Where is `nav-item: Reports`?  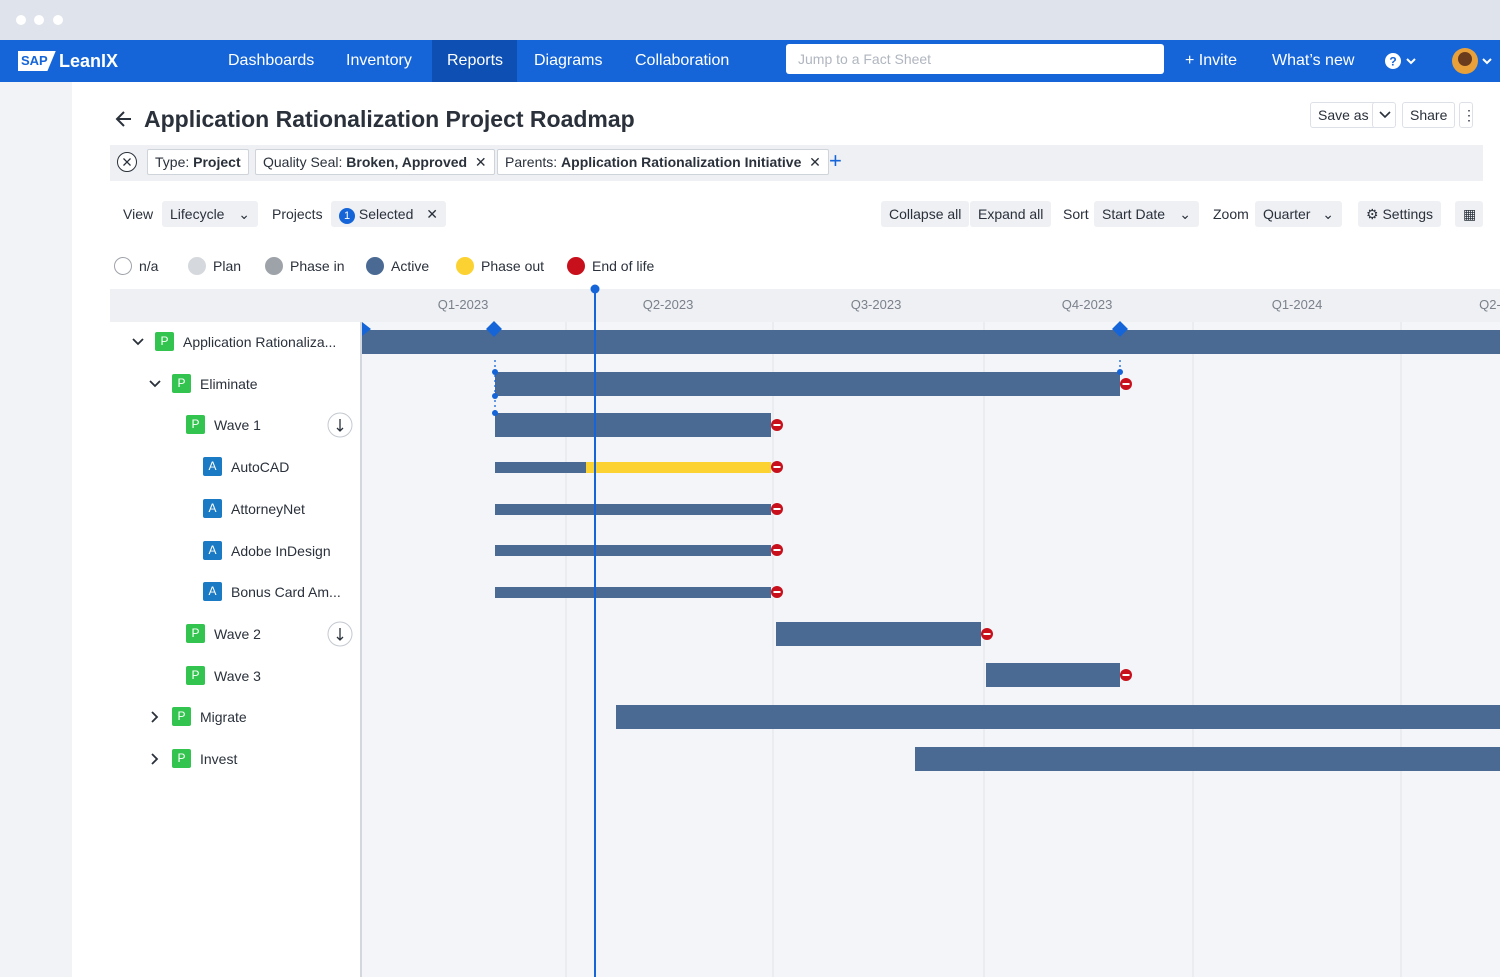
nav-item: Reports is located at coordinates (475, 60).